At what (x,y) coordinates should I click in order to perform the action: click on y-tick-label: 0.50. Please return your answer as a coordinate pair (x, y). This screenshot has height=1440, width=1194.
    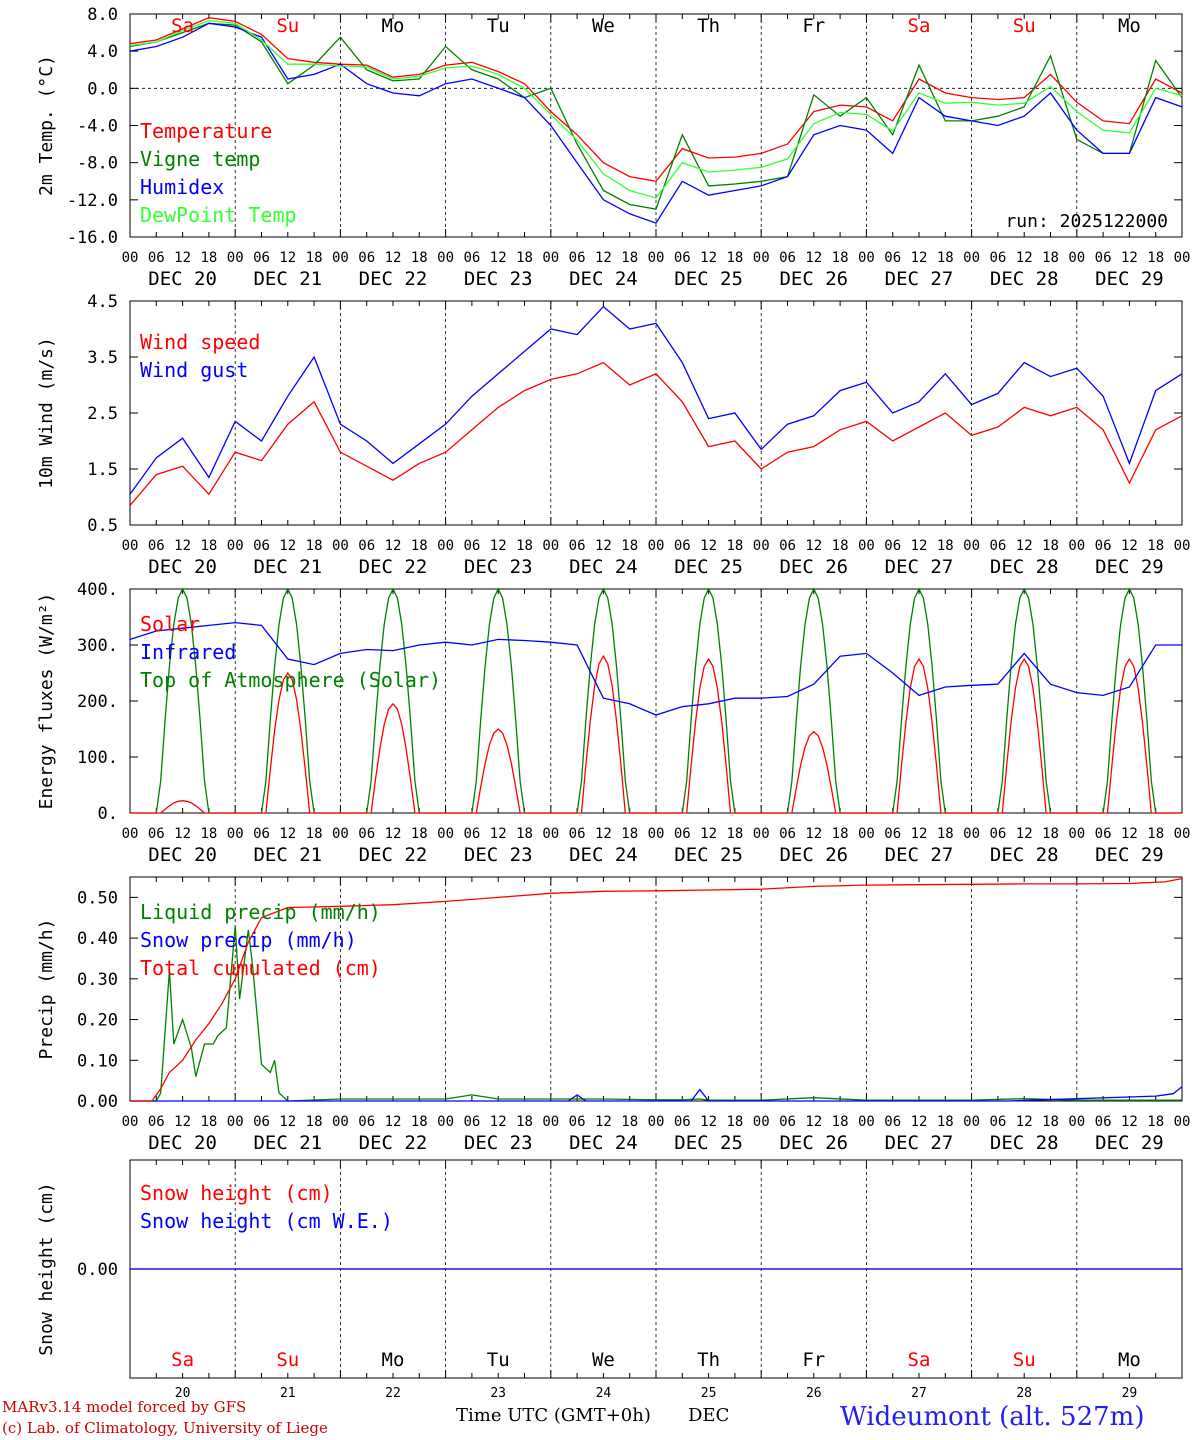
    Looking at the image, I should click on (97, 898).